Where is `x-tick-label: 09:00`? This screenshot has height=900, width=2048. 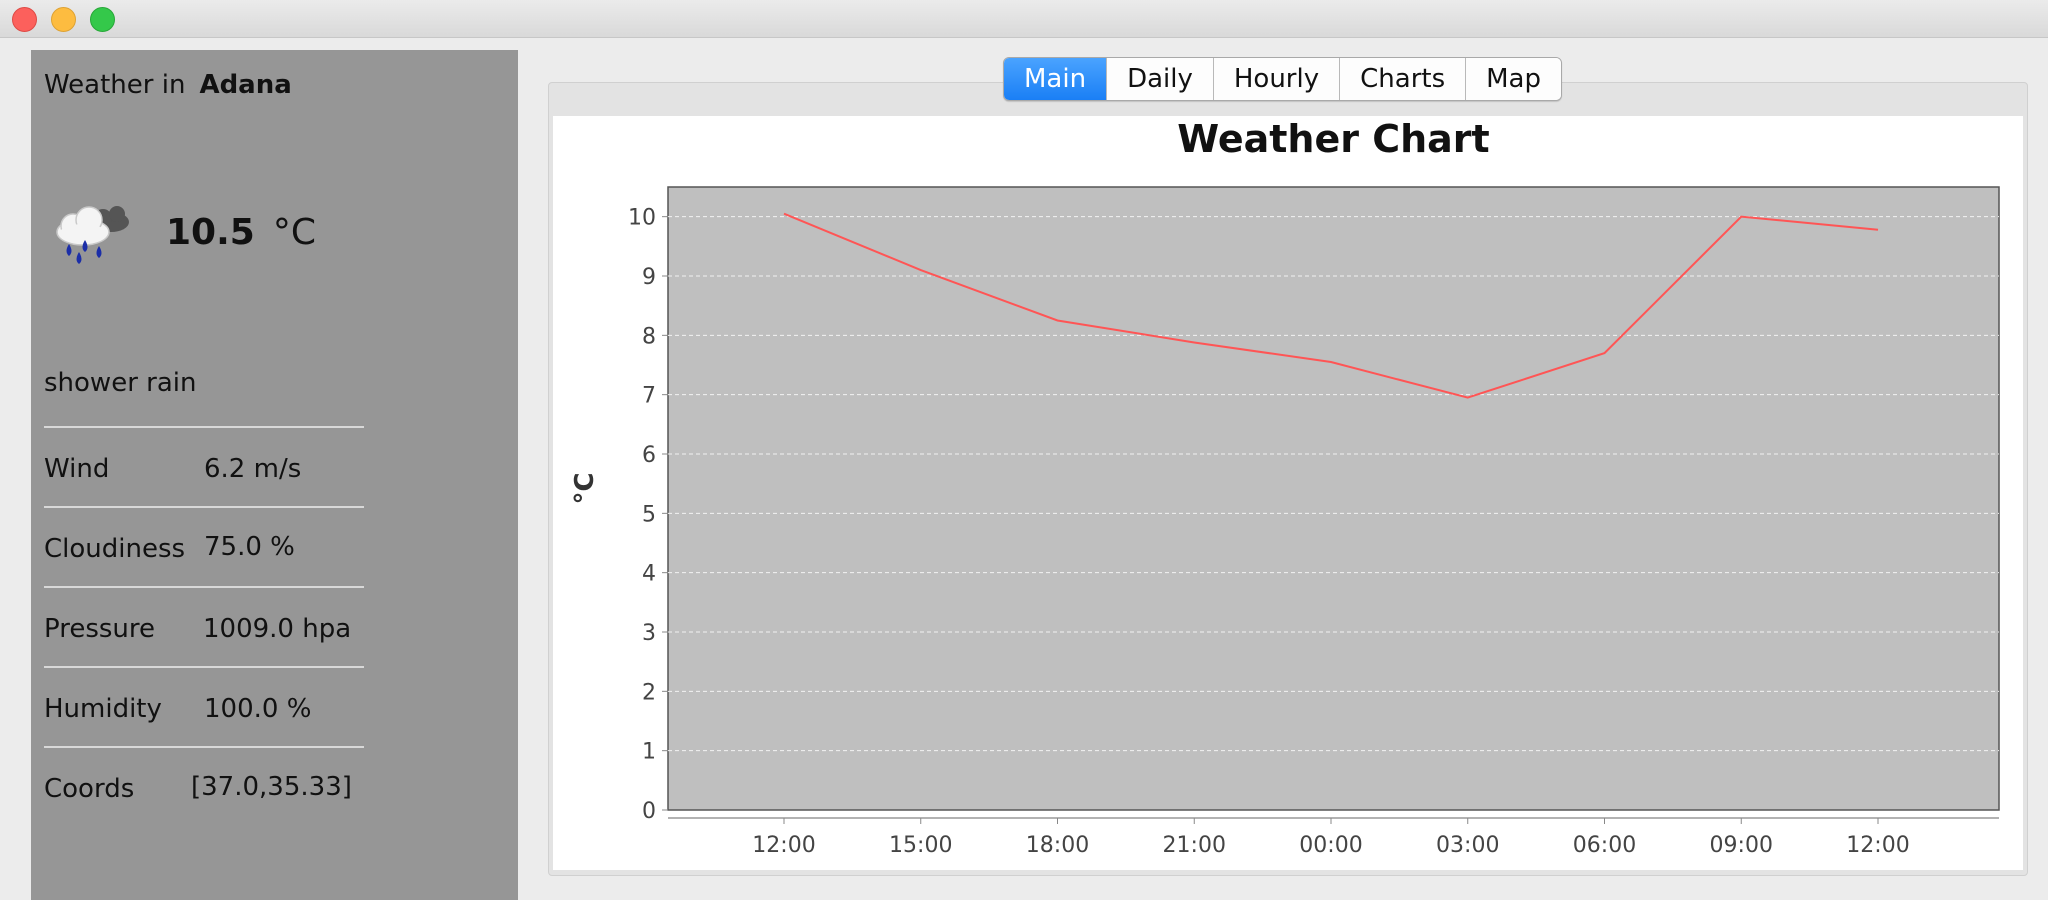
x-tick-label: 09:00 is located at coordinates (1741, 845).